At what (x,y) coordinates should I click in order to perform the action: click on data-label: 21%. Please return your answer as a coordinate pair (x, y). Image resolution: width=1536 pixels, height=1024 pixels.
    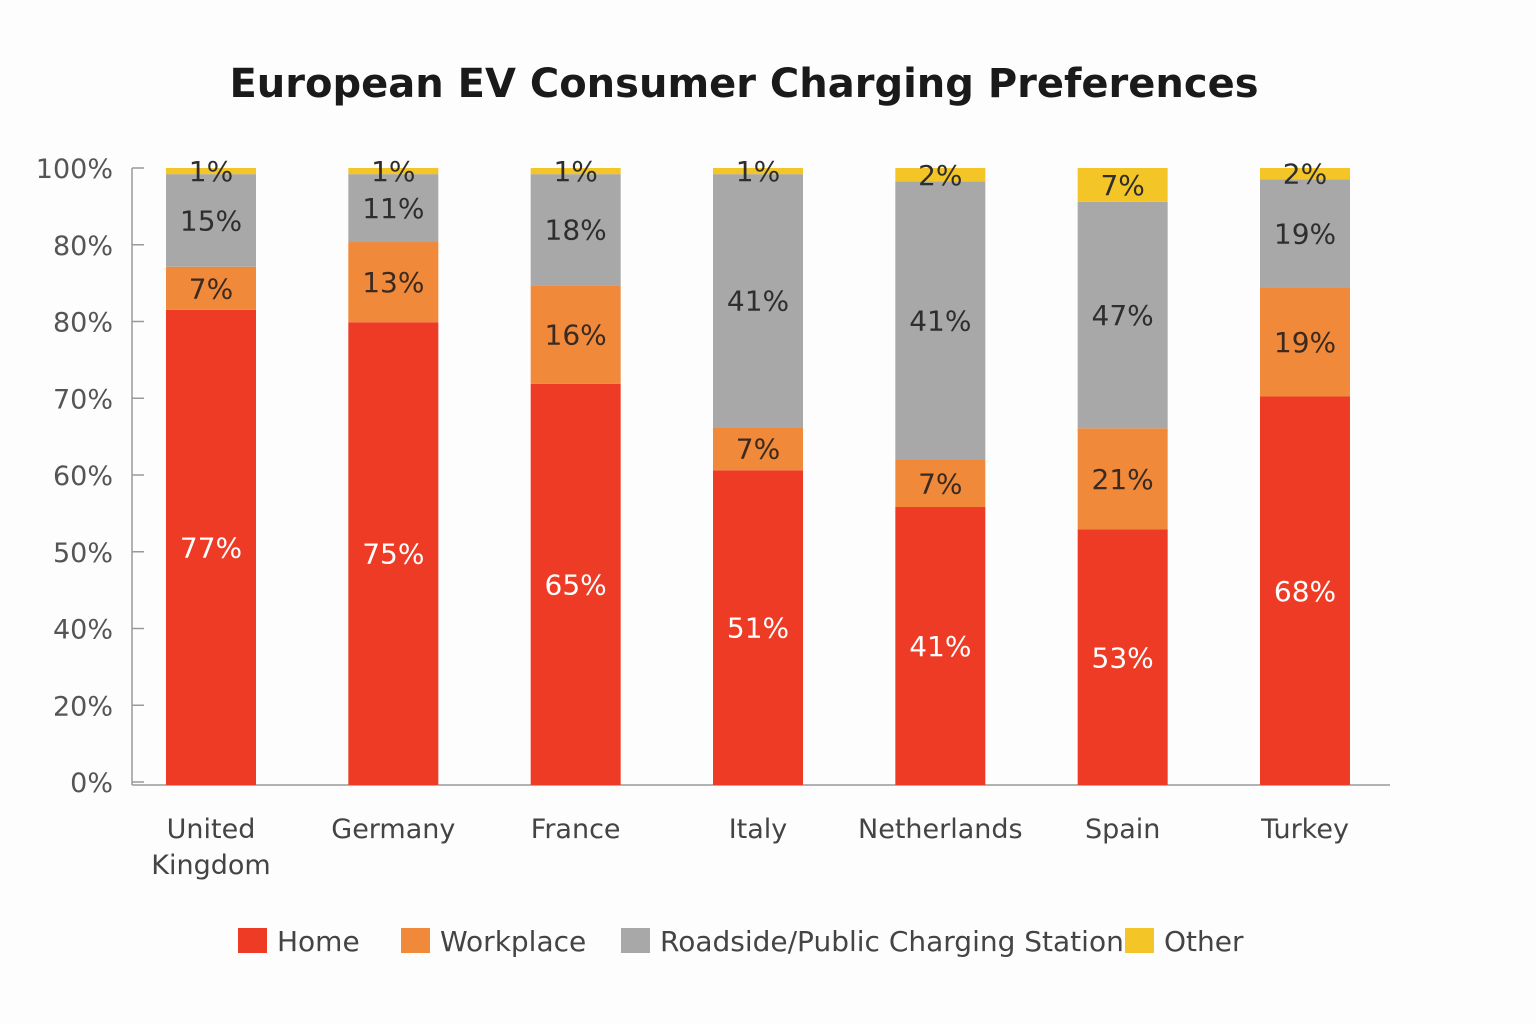
    Looking at the image, I should click on (1123, 479).